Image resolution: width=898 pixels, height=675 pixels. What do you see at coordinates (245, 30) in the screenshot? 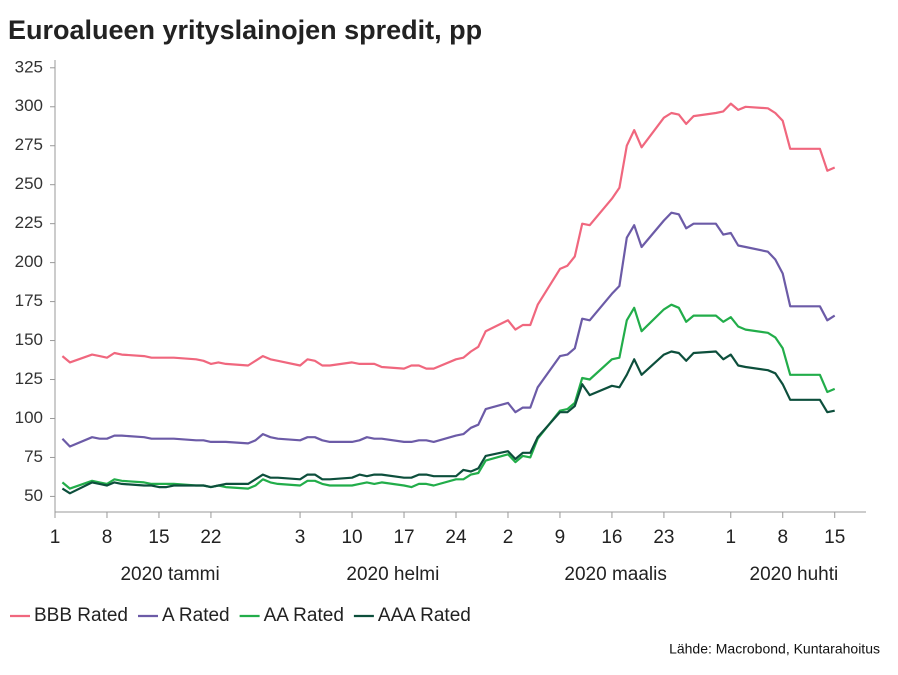
I see `chart-title: Euroalueen yrityslainojen spredit, pp` at bounding box center [245, 30].